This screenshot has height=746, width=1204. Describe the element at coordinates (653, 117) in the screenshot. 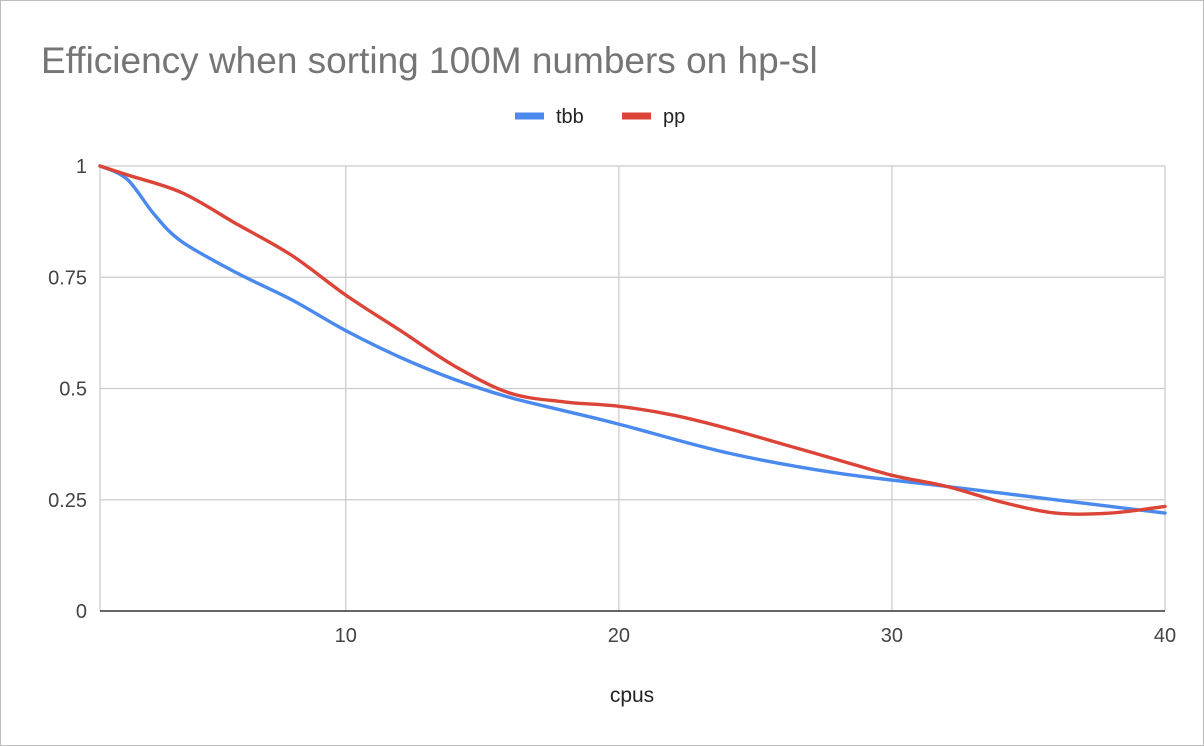

I see `legend-item-pp: pp` at that location.